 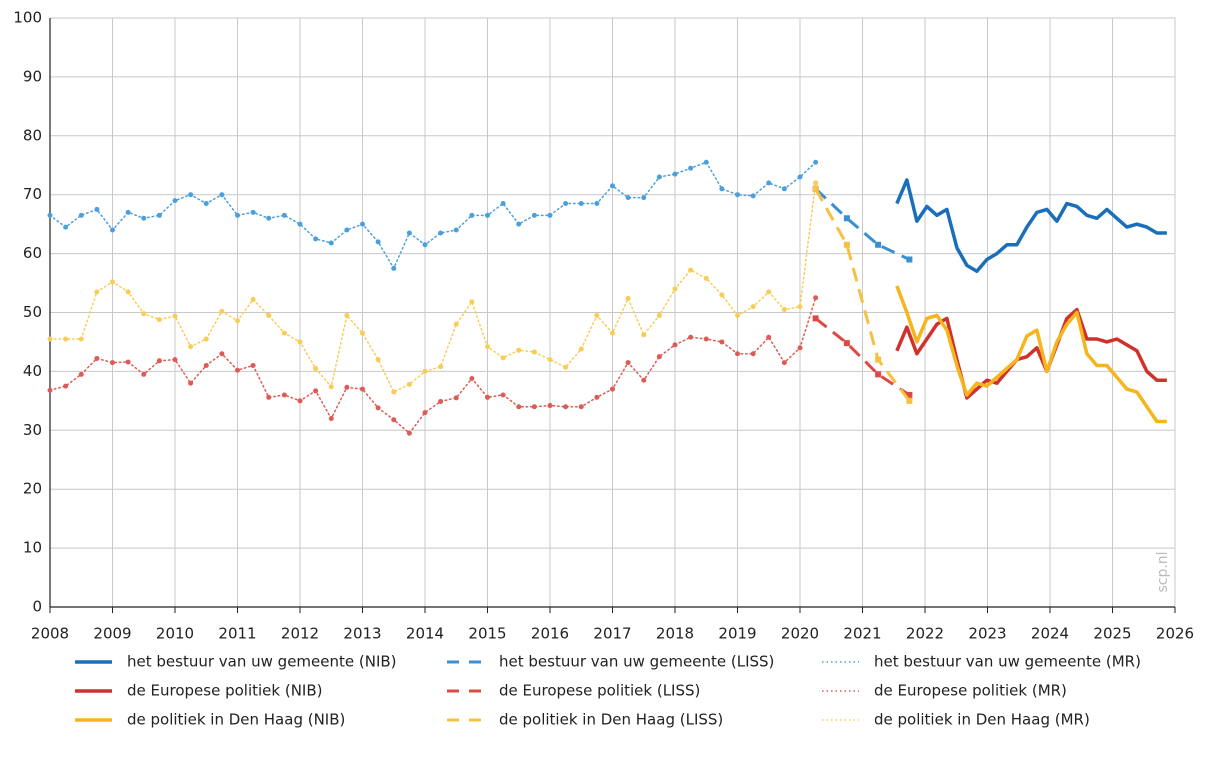 What do you see at coordinates (425, 634) in the screenshot?
I see `x-tick-label: 2014` at bounding box center [425, 634].